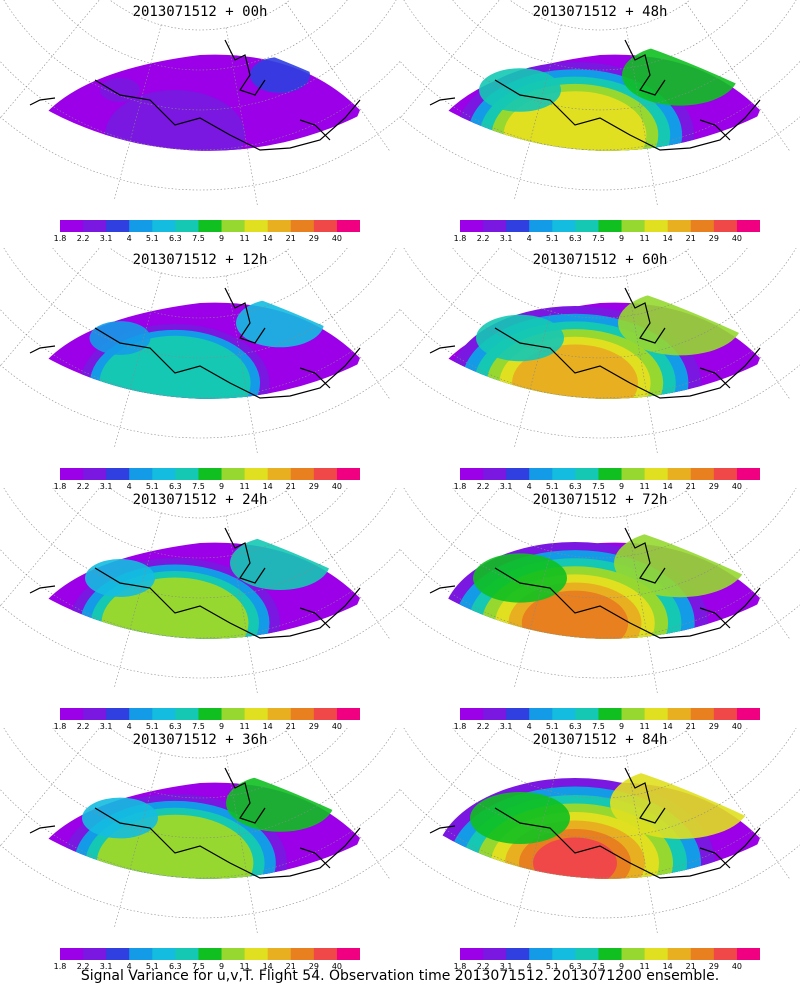 The height and width of the screenshot is (1000, 800). What do you see at coordinates (600, 740) in the screenshot?
I see `panel-title: 2013071512 + 84h` at bounding box center [600, 740].